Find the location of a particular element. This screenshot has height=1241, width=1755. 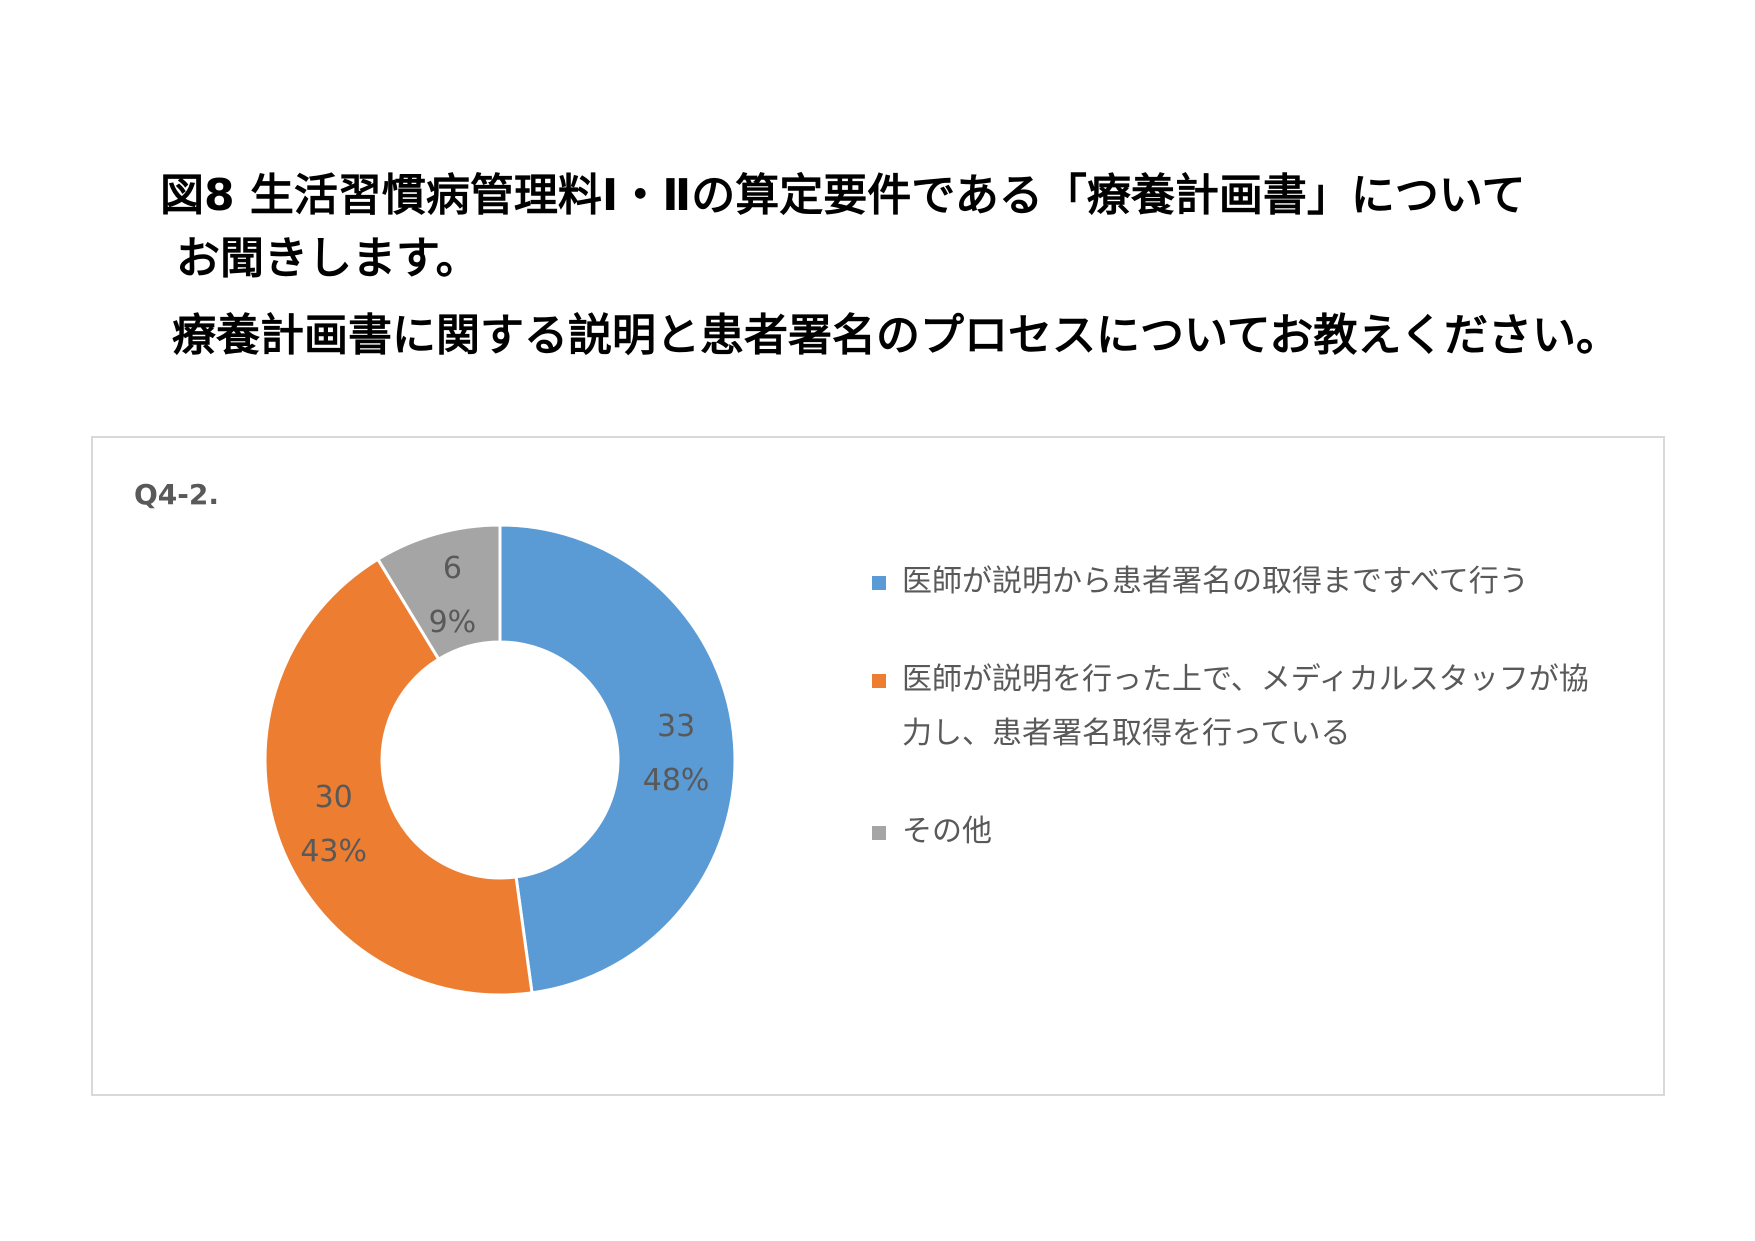

donut-slice-doctor-all is located at coordinates (617, 759).